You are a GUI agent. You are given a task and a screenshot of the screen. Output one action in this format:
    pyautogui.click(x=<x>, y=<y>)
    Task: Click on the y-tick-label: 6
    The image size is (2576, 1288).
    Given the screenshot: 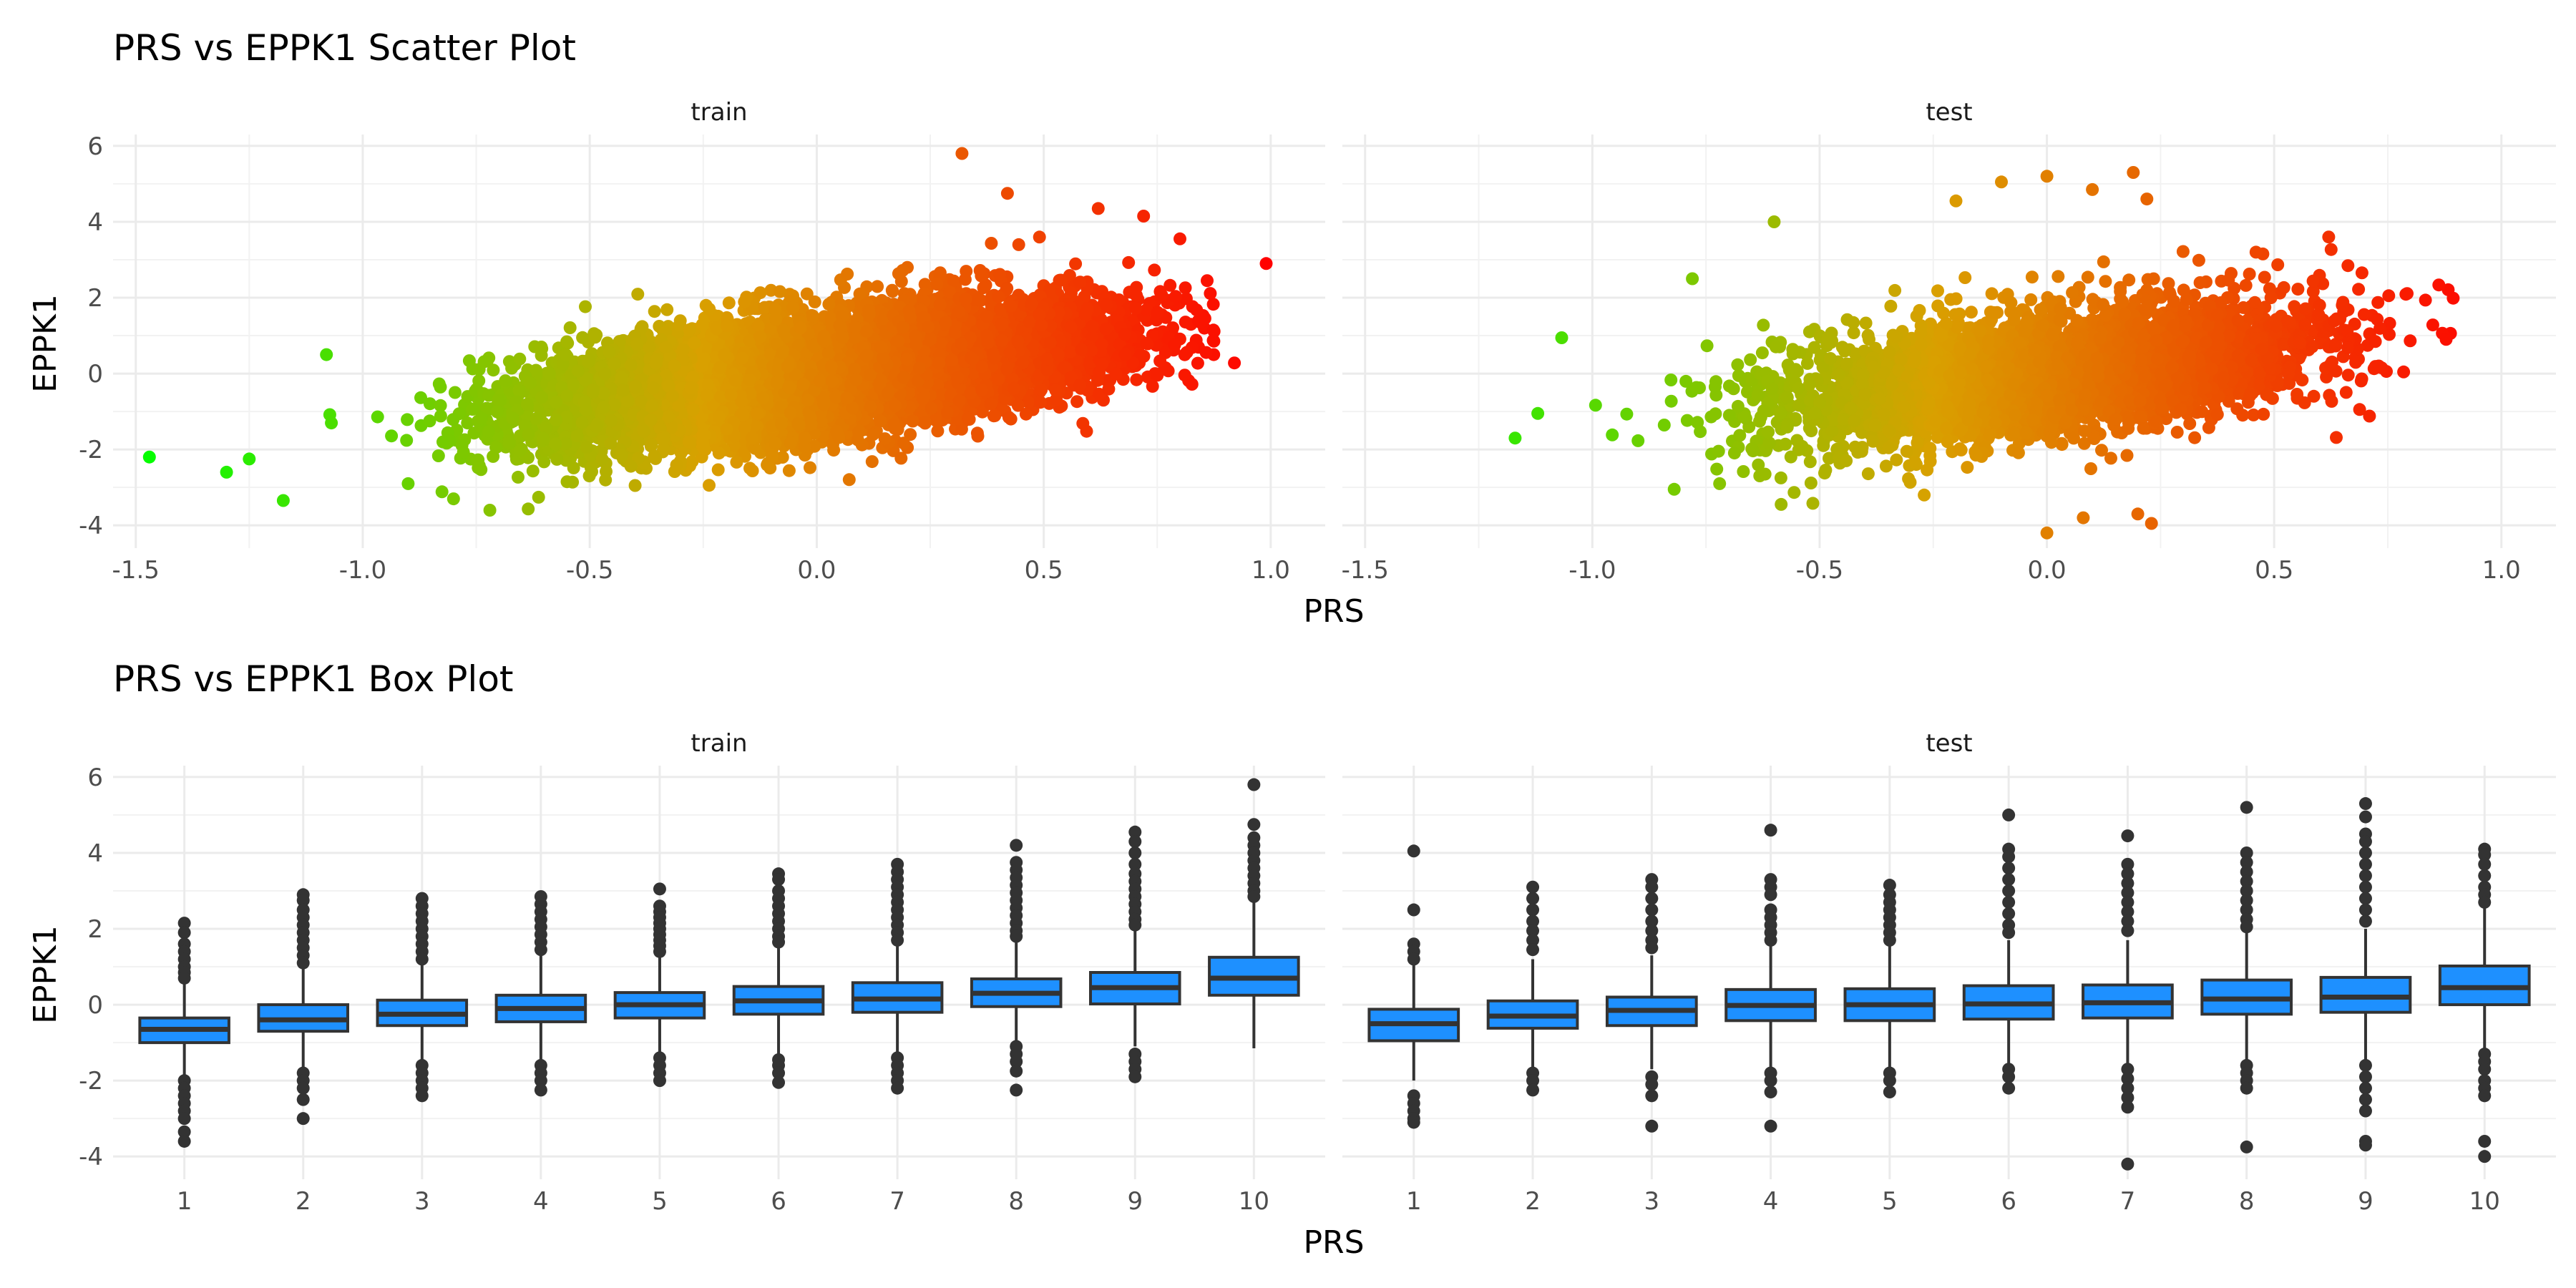 What is the action you would take?
    pyautogui.click(x=95, y=146)
    